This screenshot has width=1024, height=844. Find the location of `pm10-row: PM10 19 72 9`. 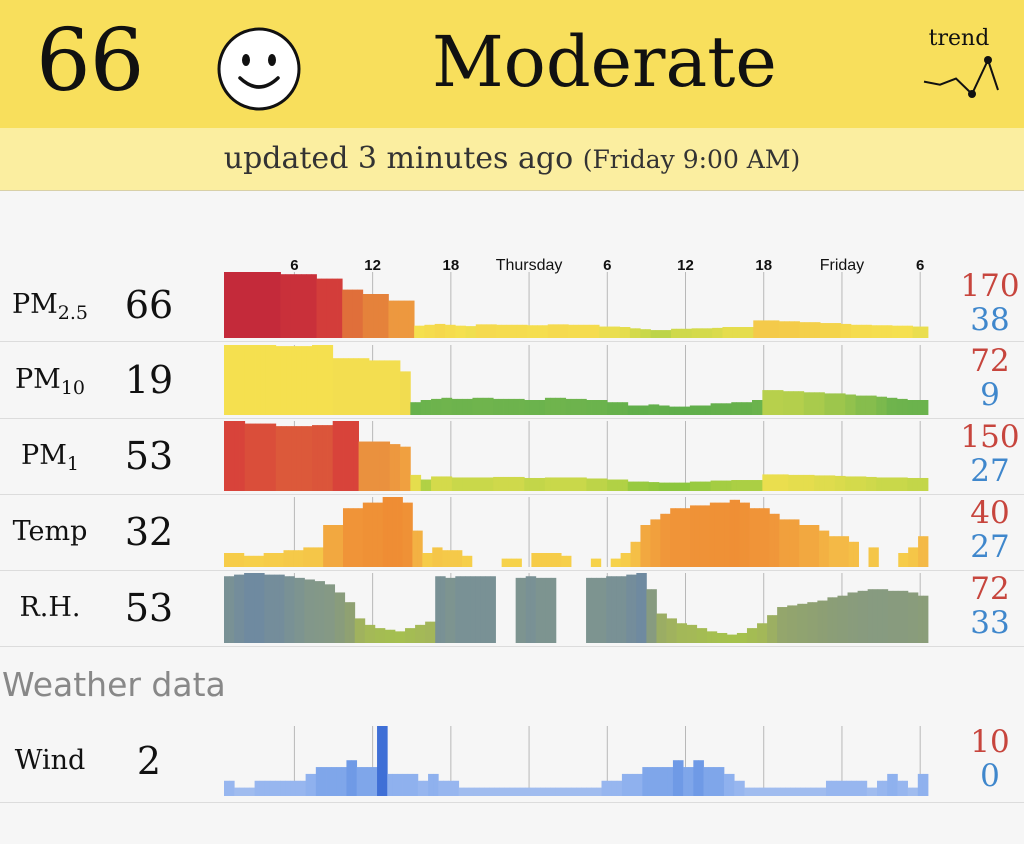

pm10-row: PM10 19 72 9 is located at coordinates (512, 380).